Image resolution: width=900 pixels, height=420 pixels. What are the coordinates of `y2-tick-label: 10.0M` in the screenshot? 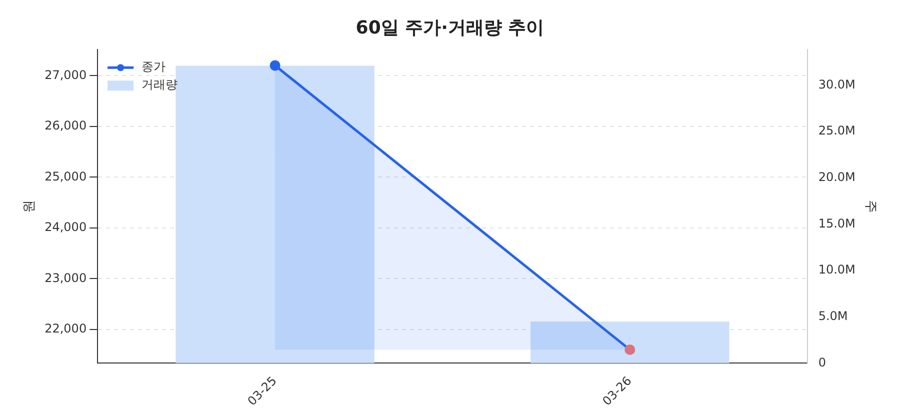 It's located at (837, 269).